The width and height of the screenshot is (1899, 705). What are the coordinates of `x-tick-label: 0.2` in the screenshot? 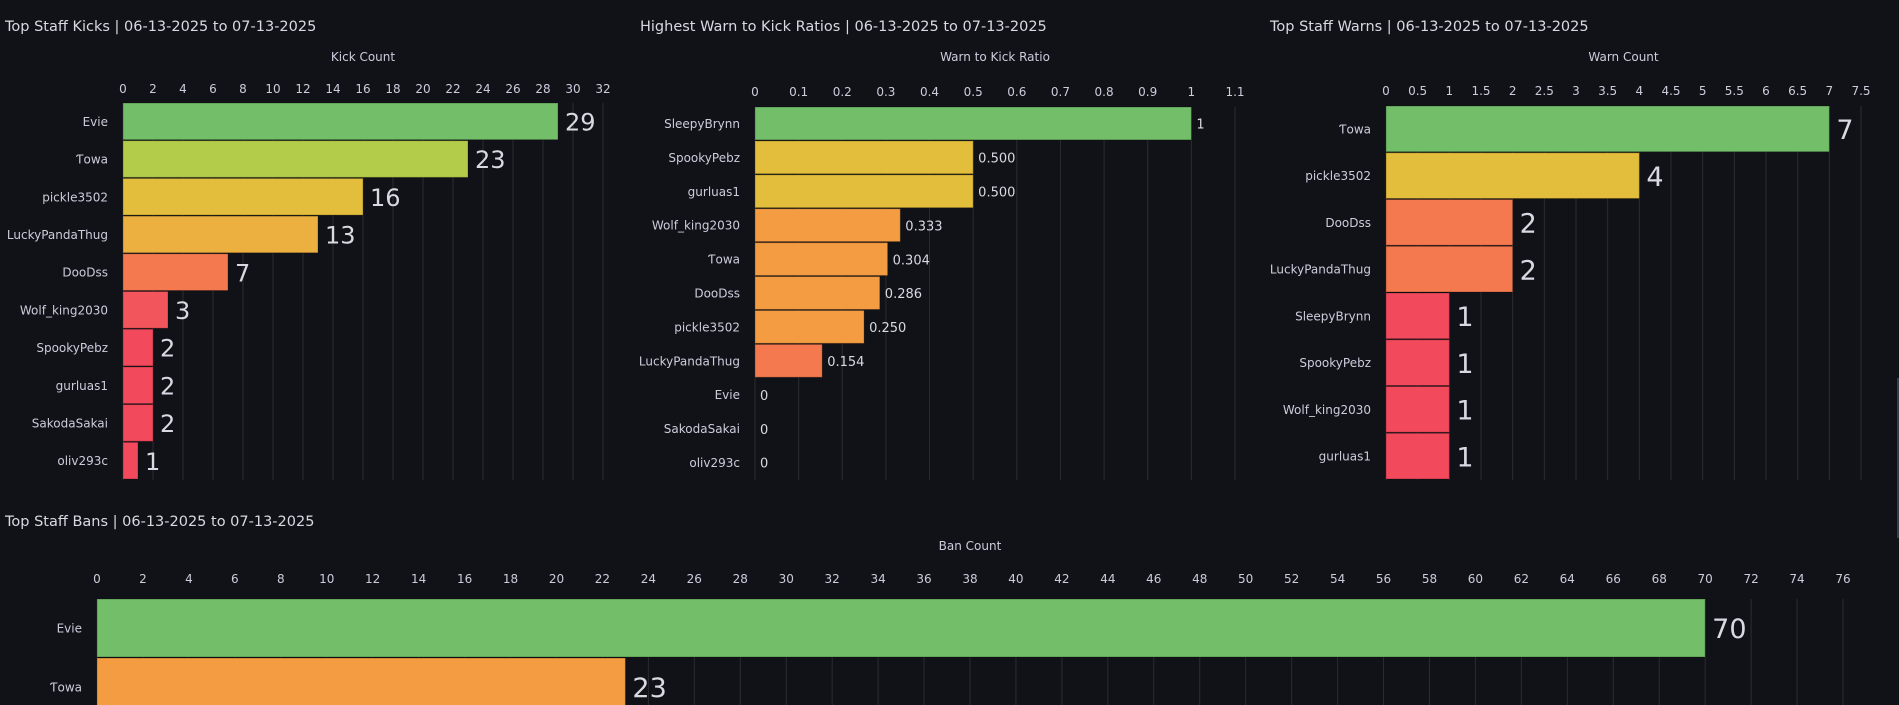 It's located at (842, 92).